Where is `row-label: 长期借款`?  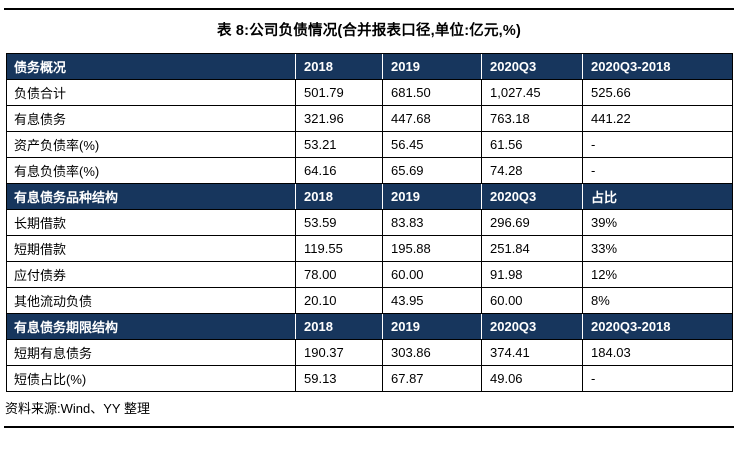 row-label: 长期借款 is located at coordinates (151, 222).